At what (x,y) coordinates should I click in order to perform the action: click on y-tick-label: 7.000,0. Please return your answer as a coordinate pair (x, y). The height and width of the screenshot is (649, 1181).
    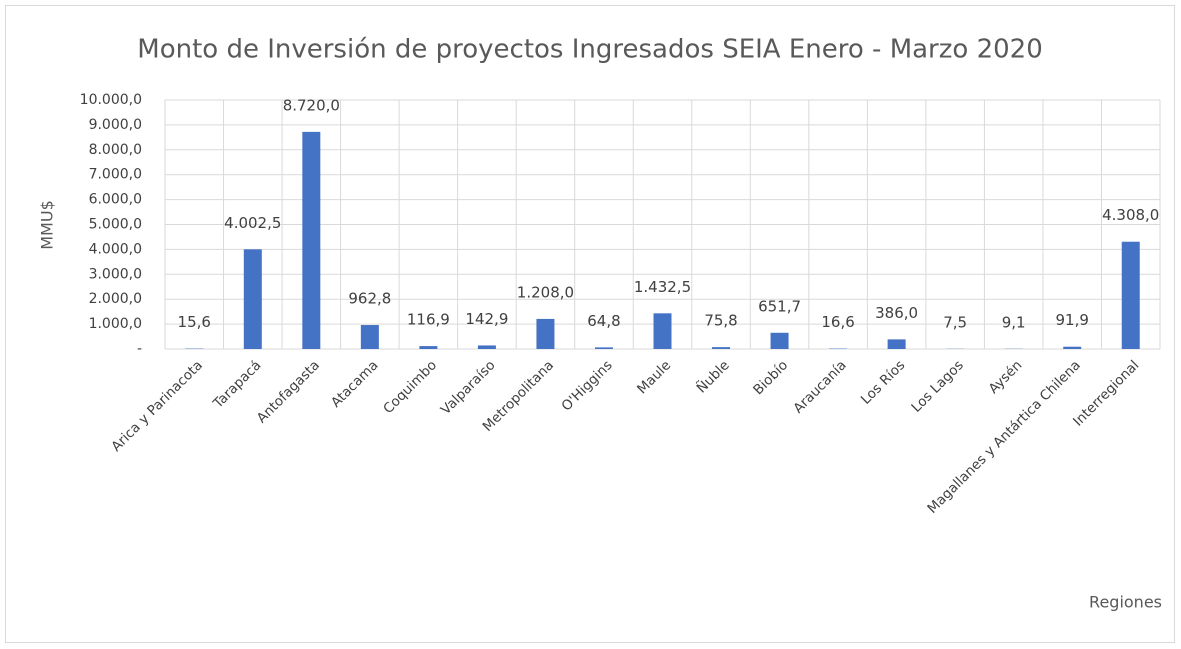
    Looking at the image, I should click on (115, 175).